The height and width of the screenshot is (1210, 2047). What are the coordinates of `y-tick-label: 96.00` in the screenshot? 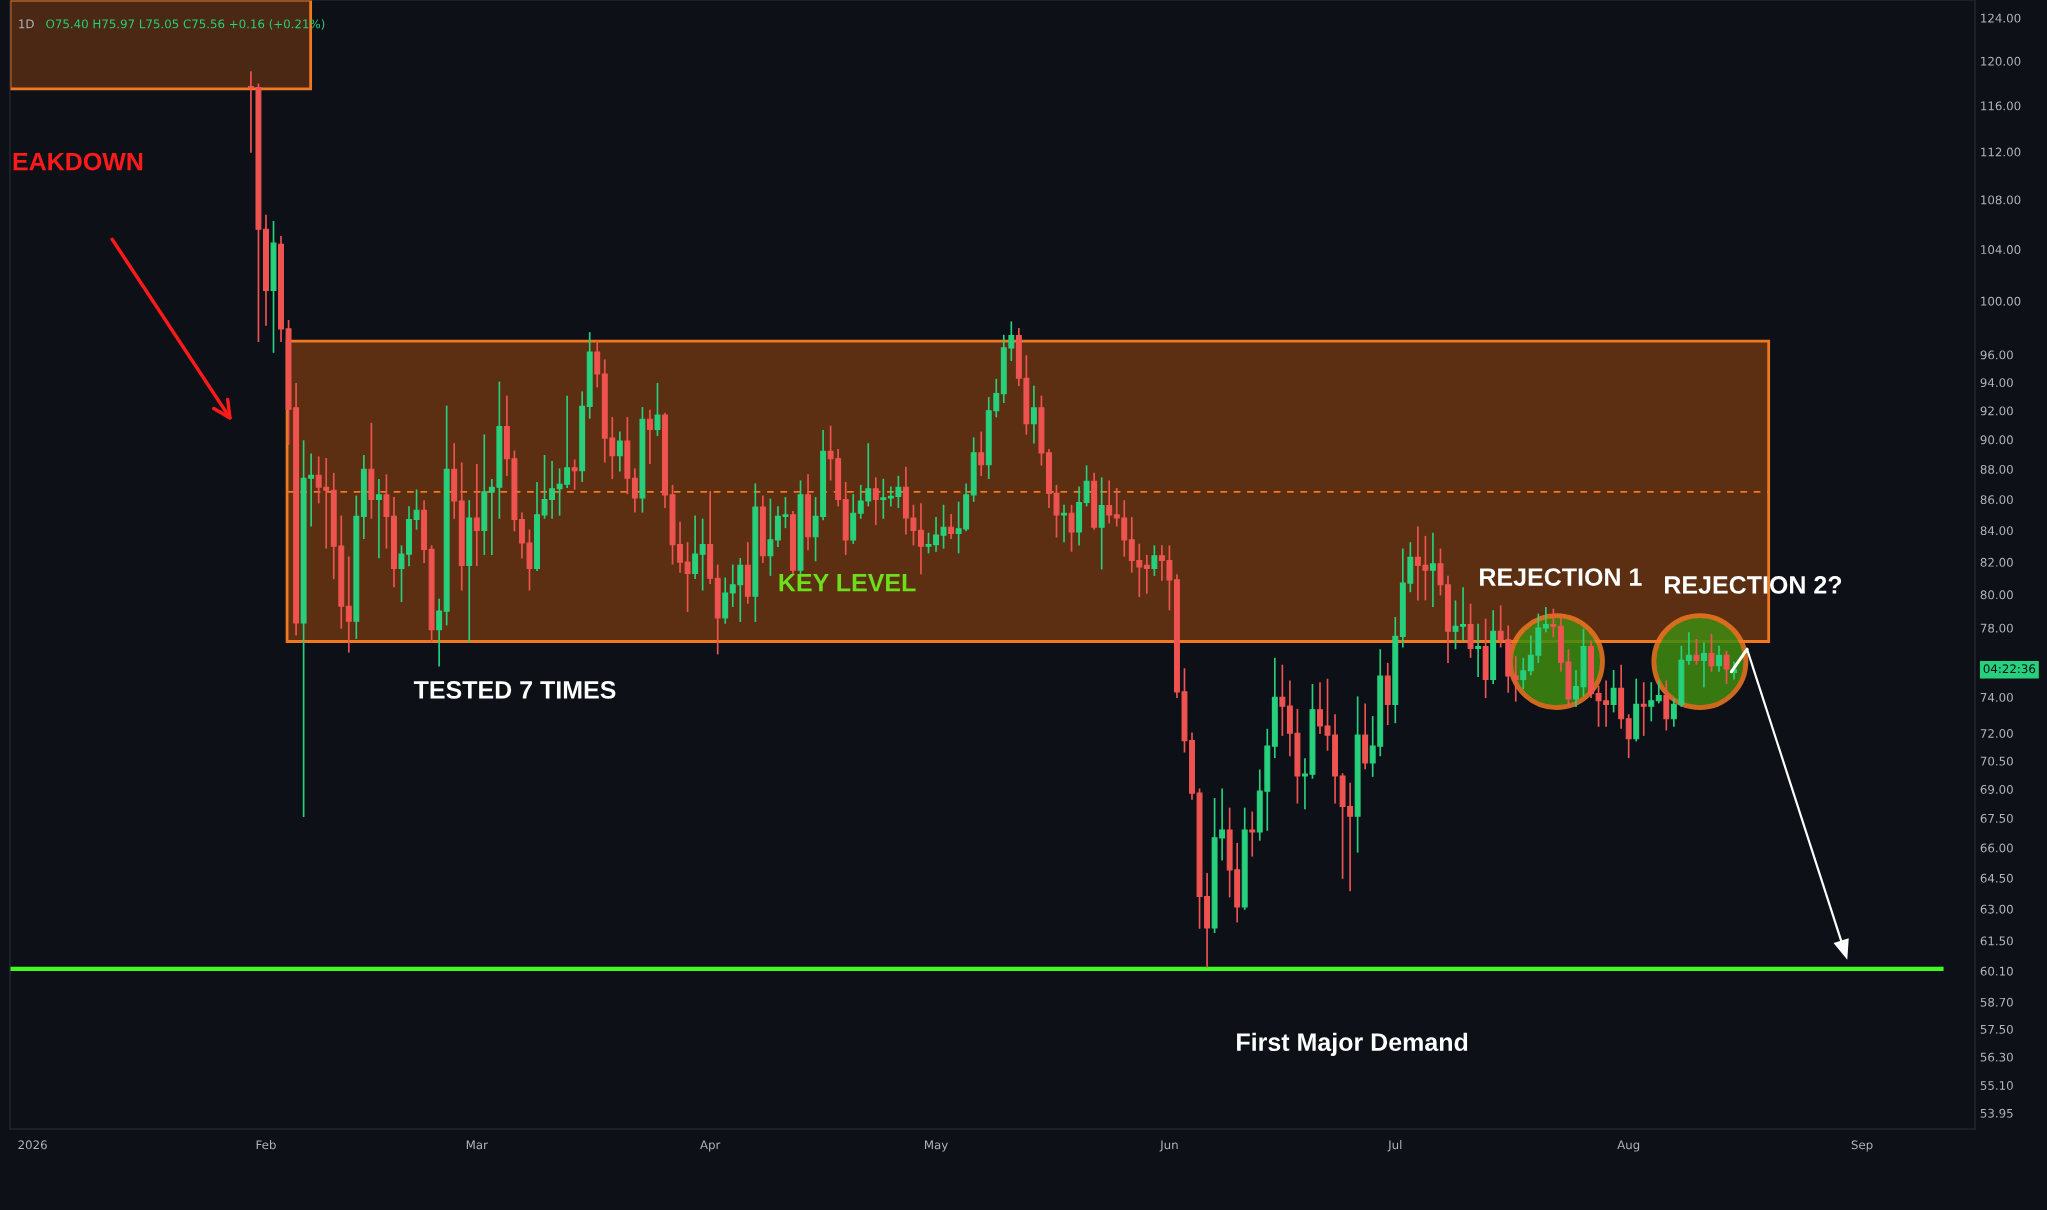 It's located at (1996, 355).